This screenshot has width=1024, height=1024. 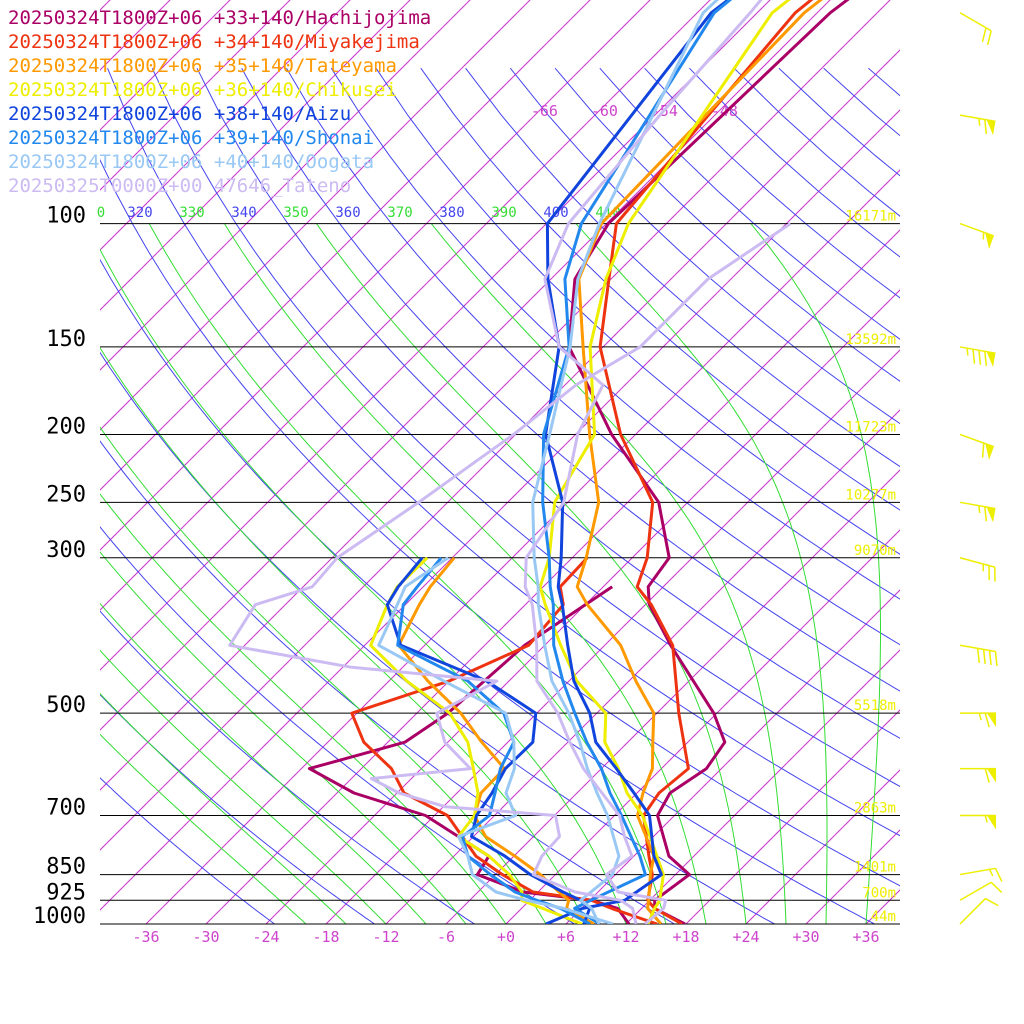 I want to click on theta-label: 360, so click(x=347, y=213).